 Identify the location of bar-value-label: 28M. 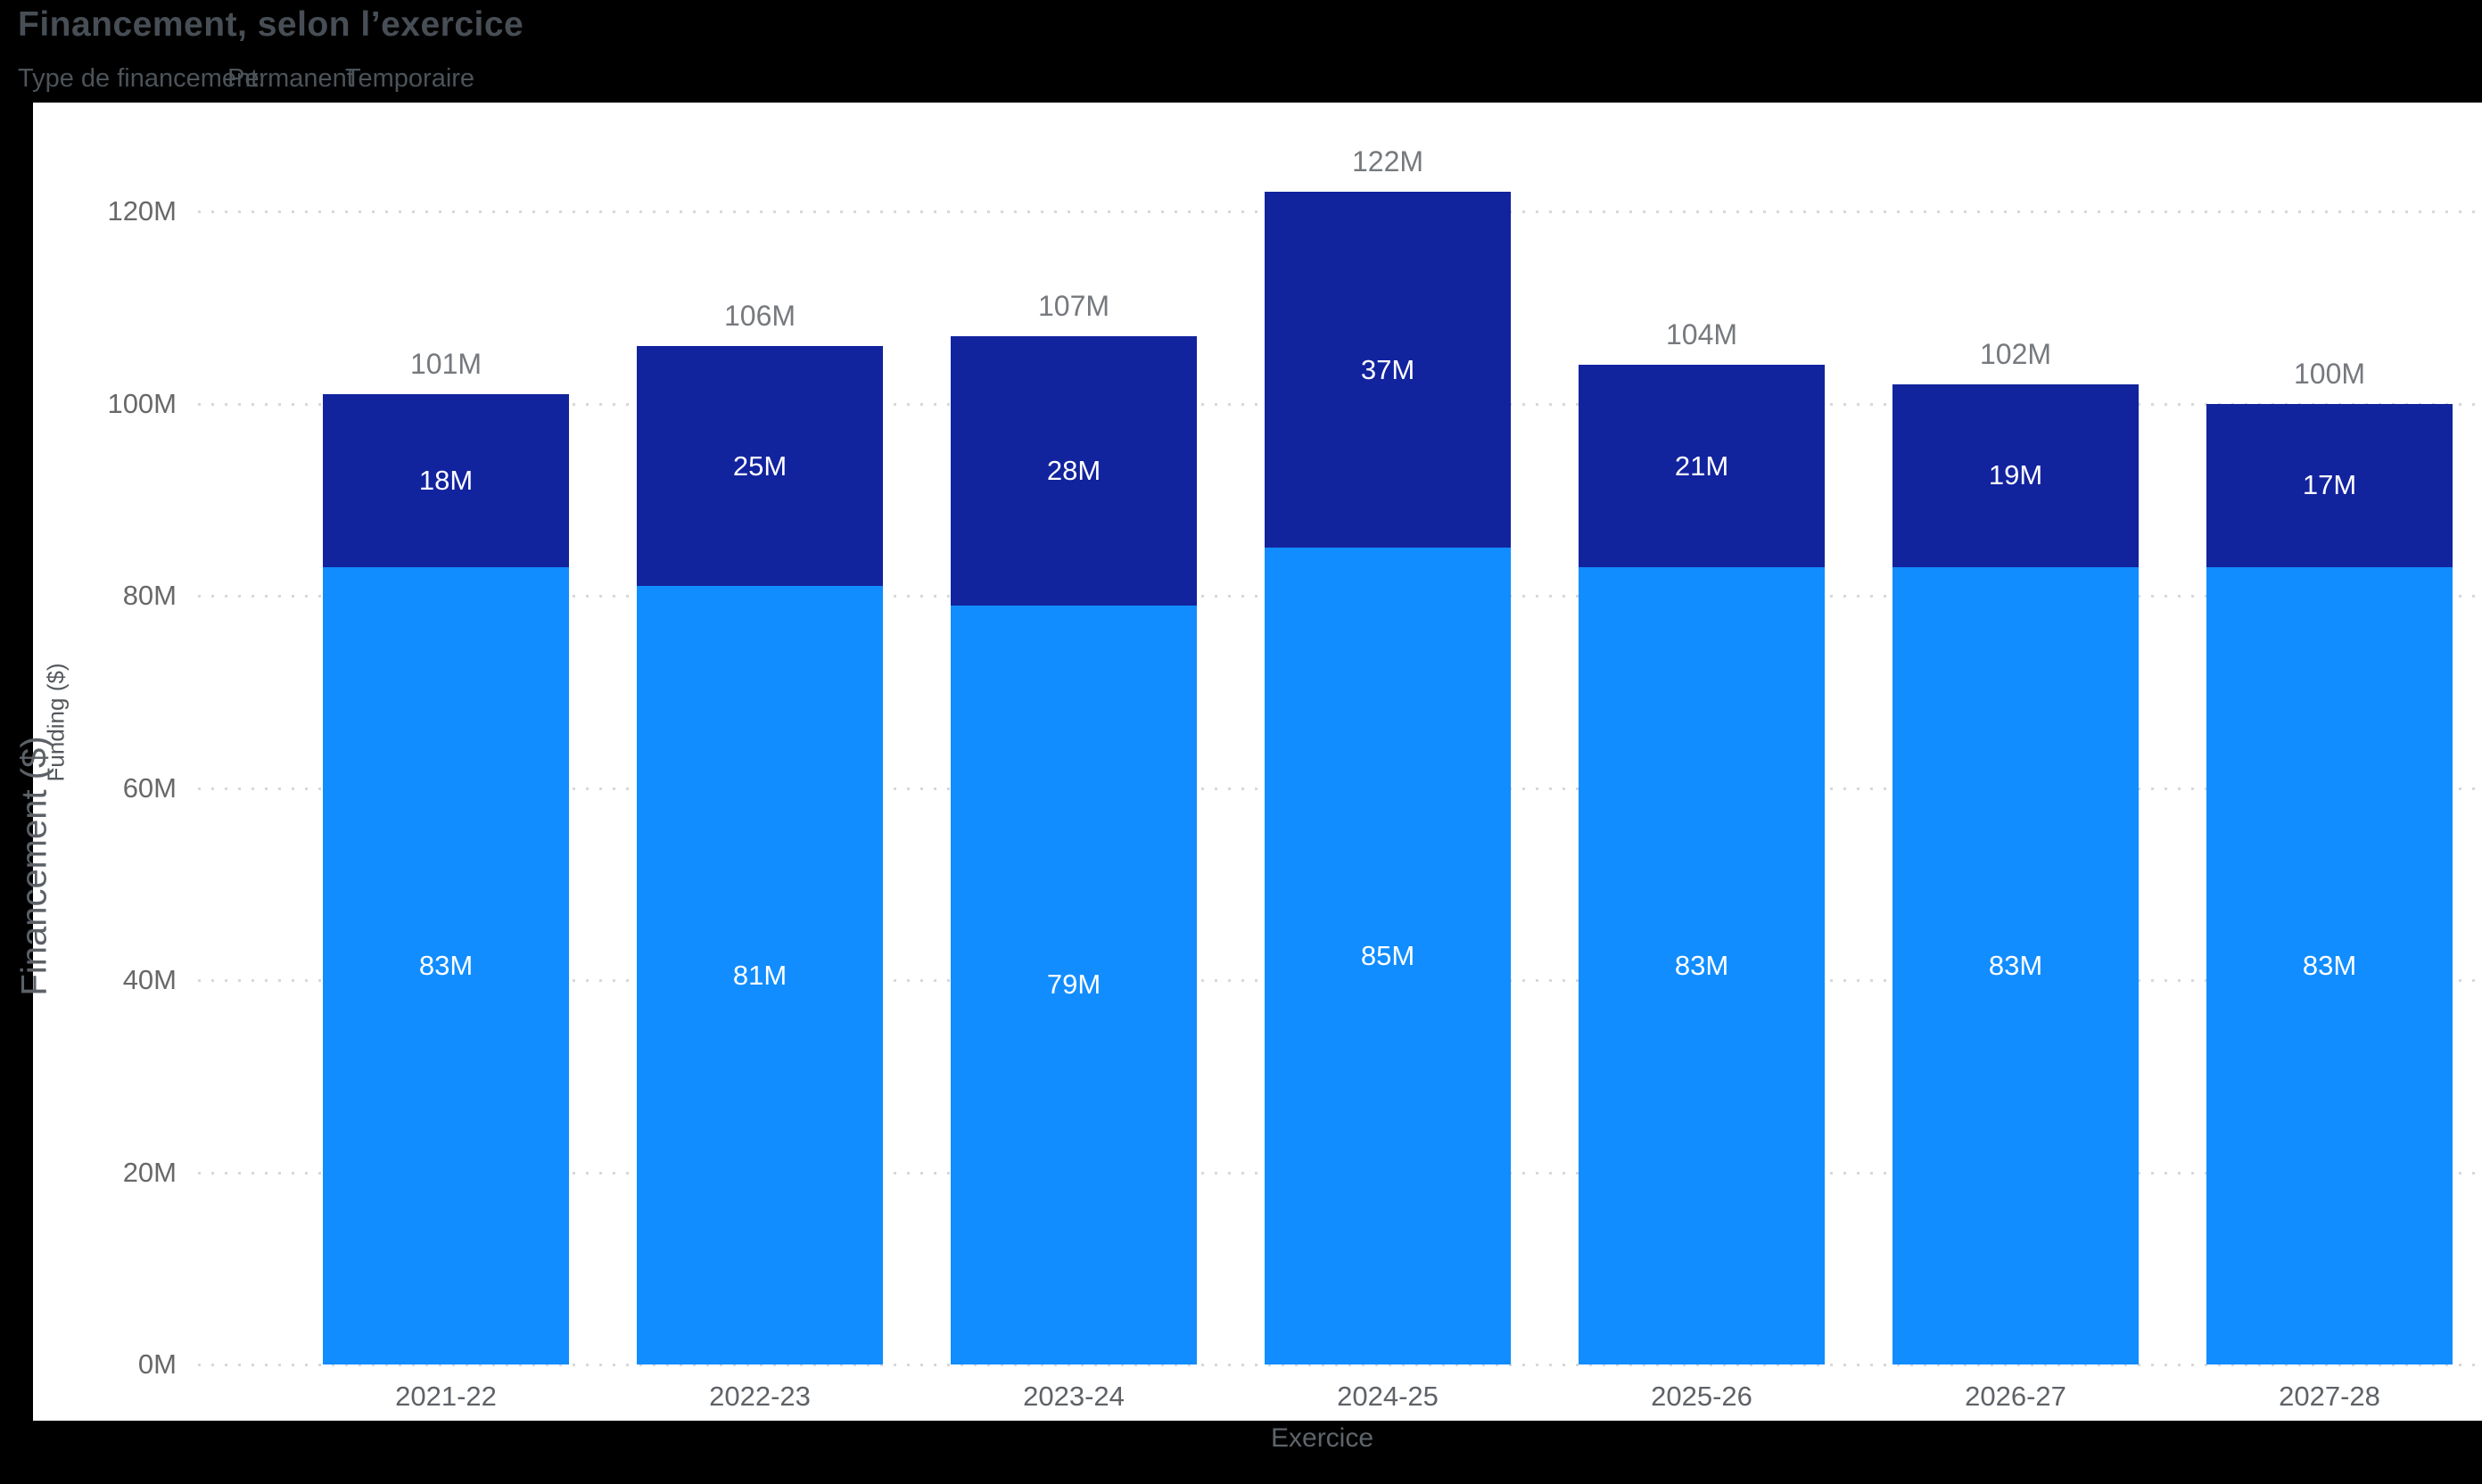
(1074, 470).